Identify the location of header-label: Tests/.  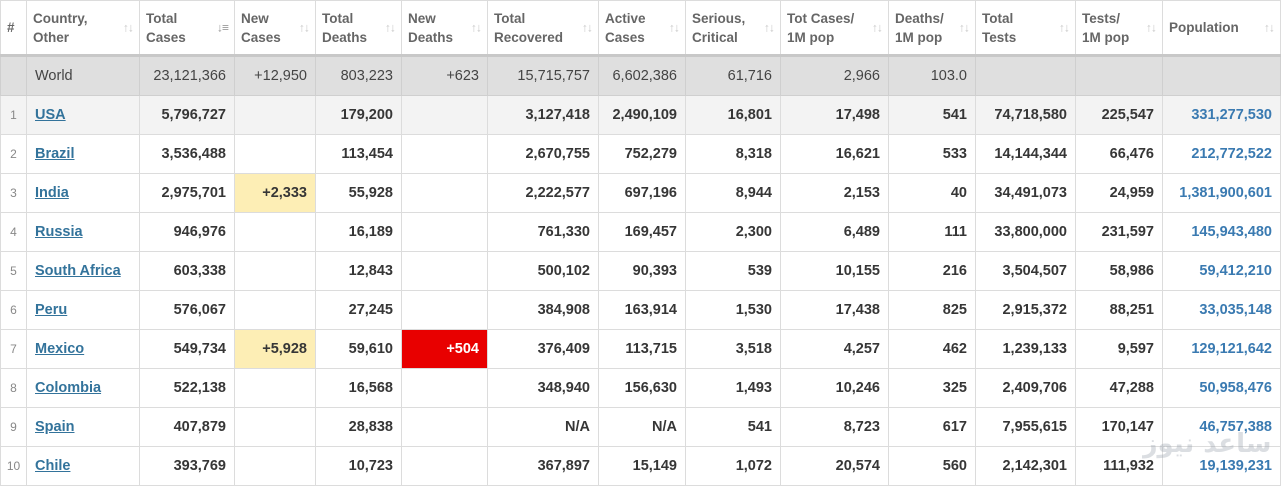
(1101, 18).